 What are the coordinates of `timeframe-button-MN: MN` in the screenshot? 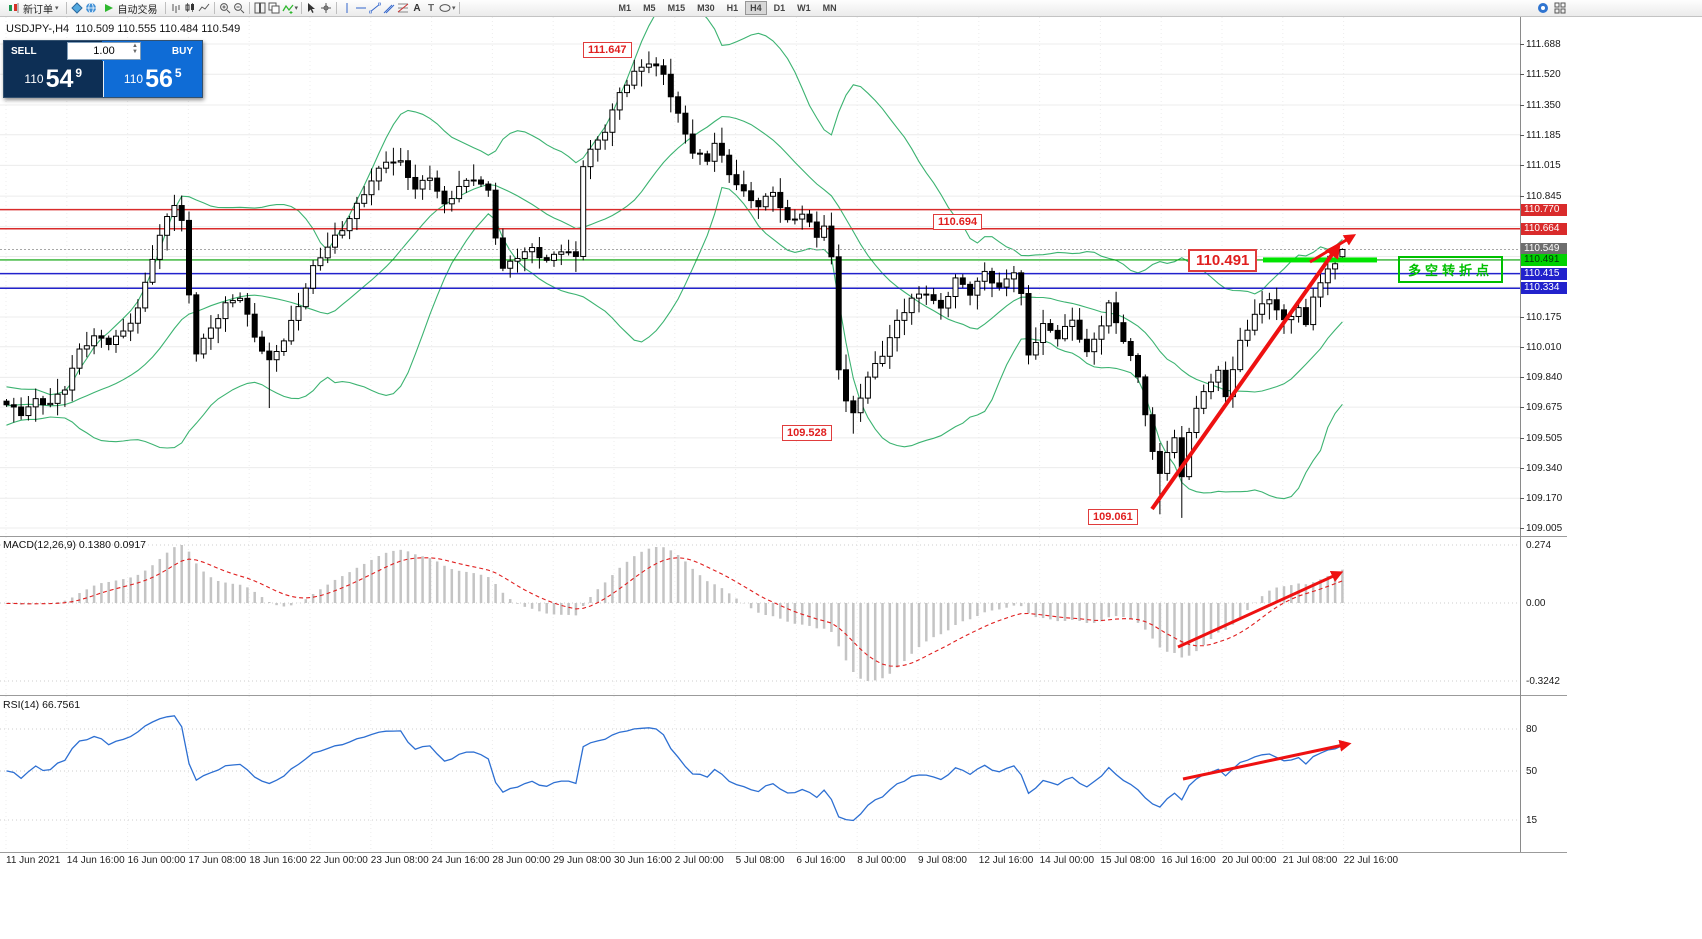 It's located at (829, 8).